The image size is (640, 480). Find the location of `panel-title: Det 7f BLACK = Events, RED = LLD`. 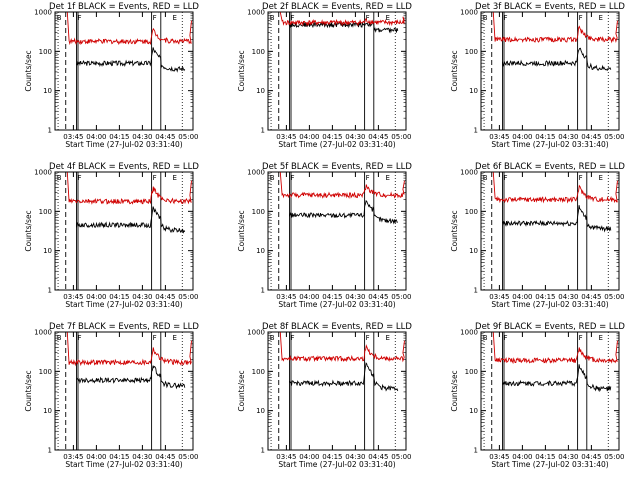

panel-title: Det 7f BLACK = Events, RED = LLD is located at coordinates (124, 327).